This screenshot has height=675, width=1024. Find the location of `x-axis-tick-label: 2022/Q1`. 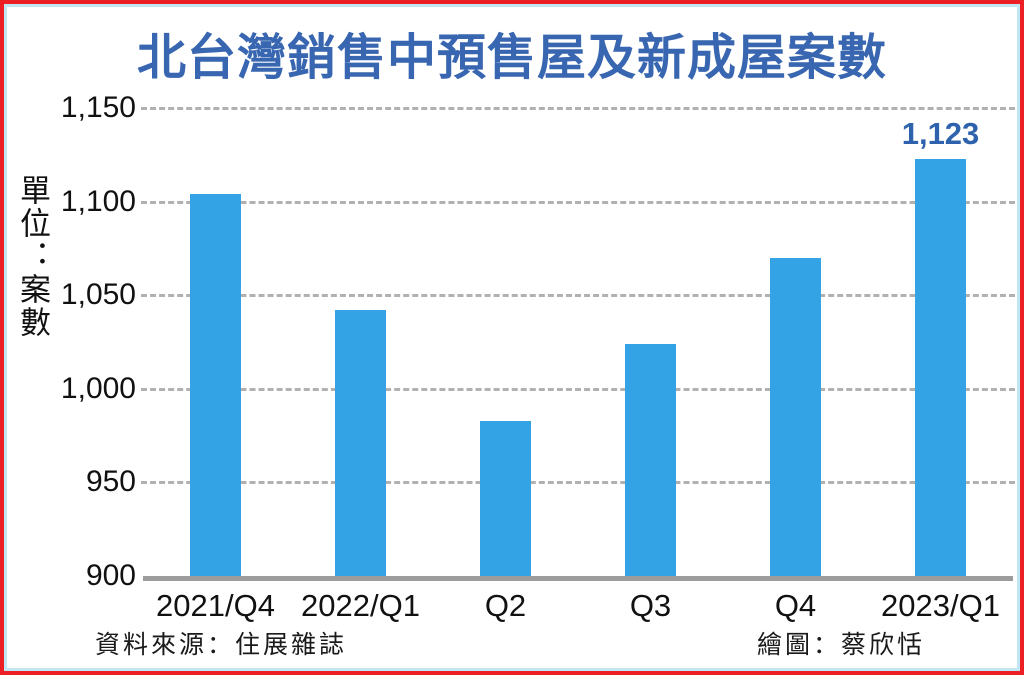

x-axis-tick-label: 2022/Q1 is located at coordinates (360, 605).